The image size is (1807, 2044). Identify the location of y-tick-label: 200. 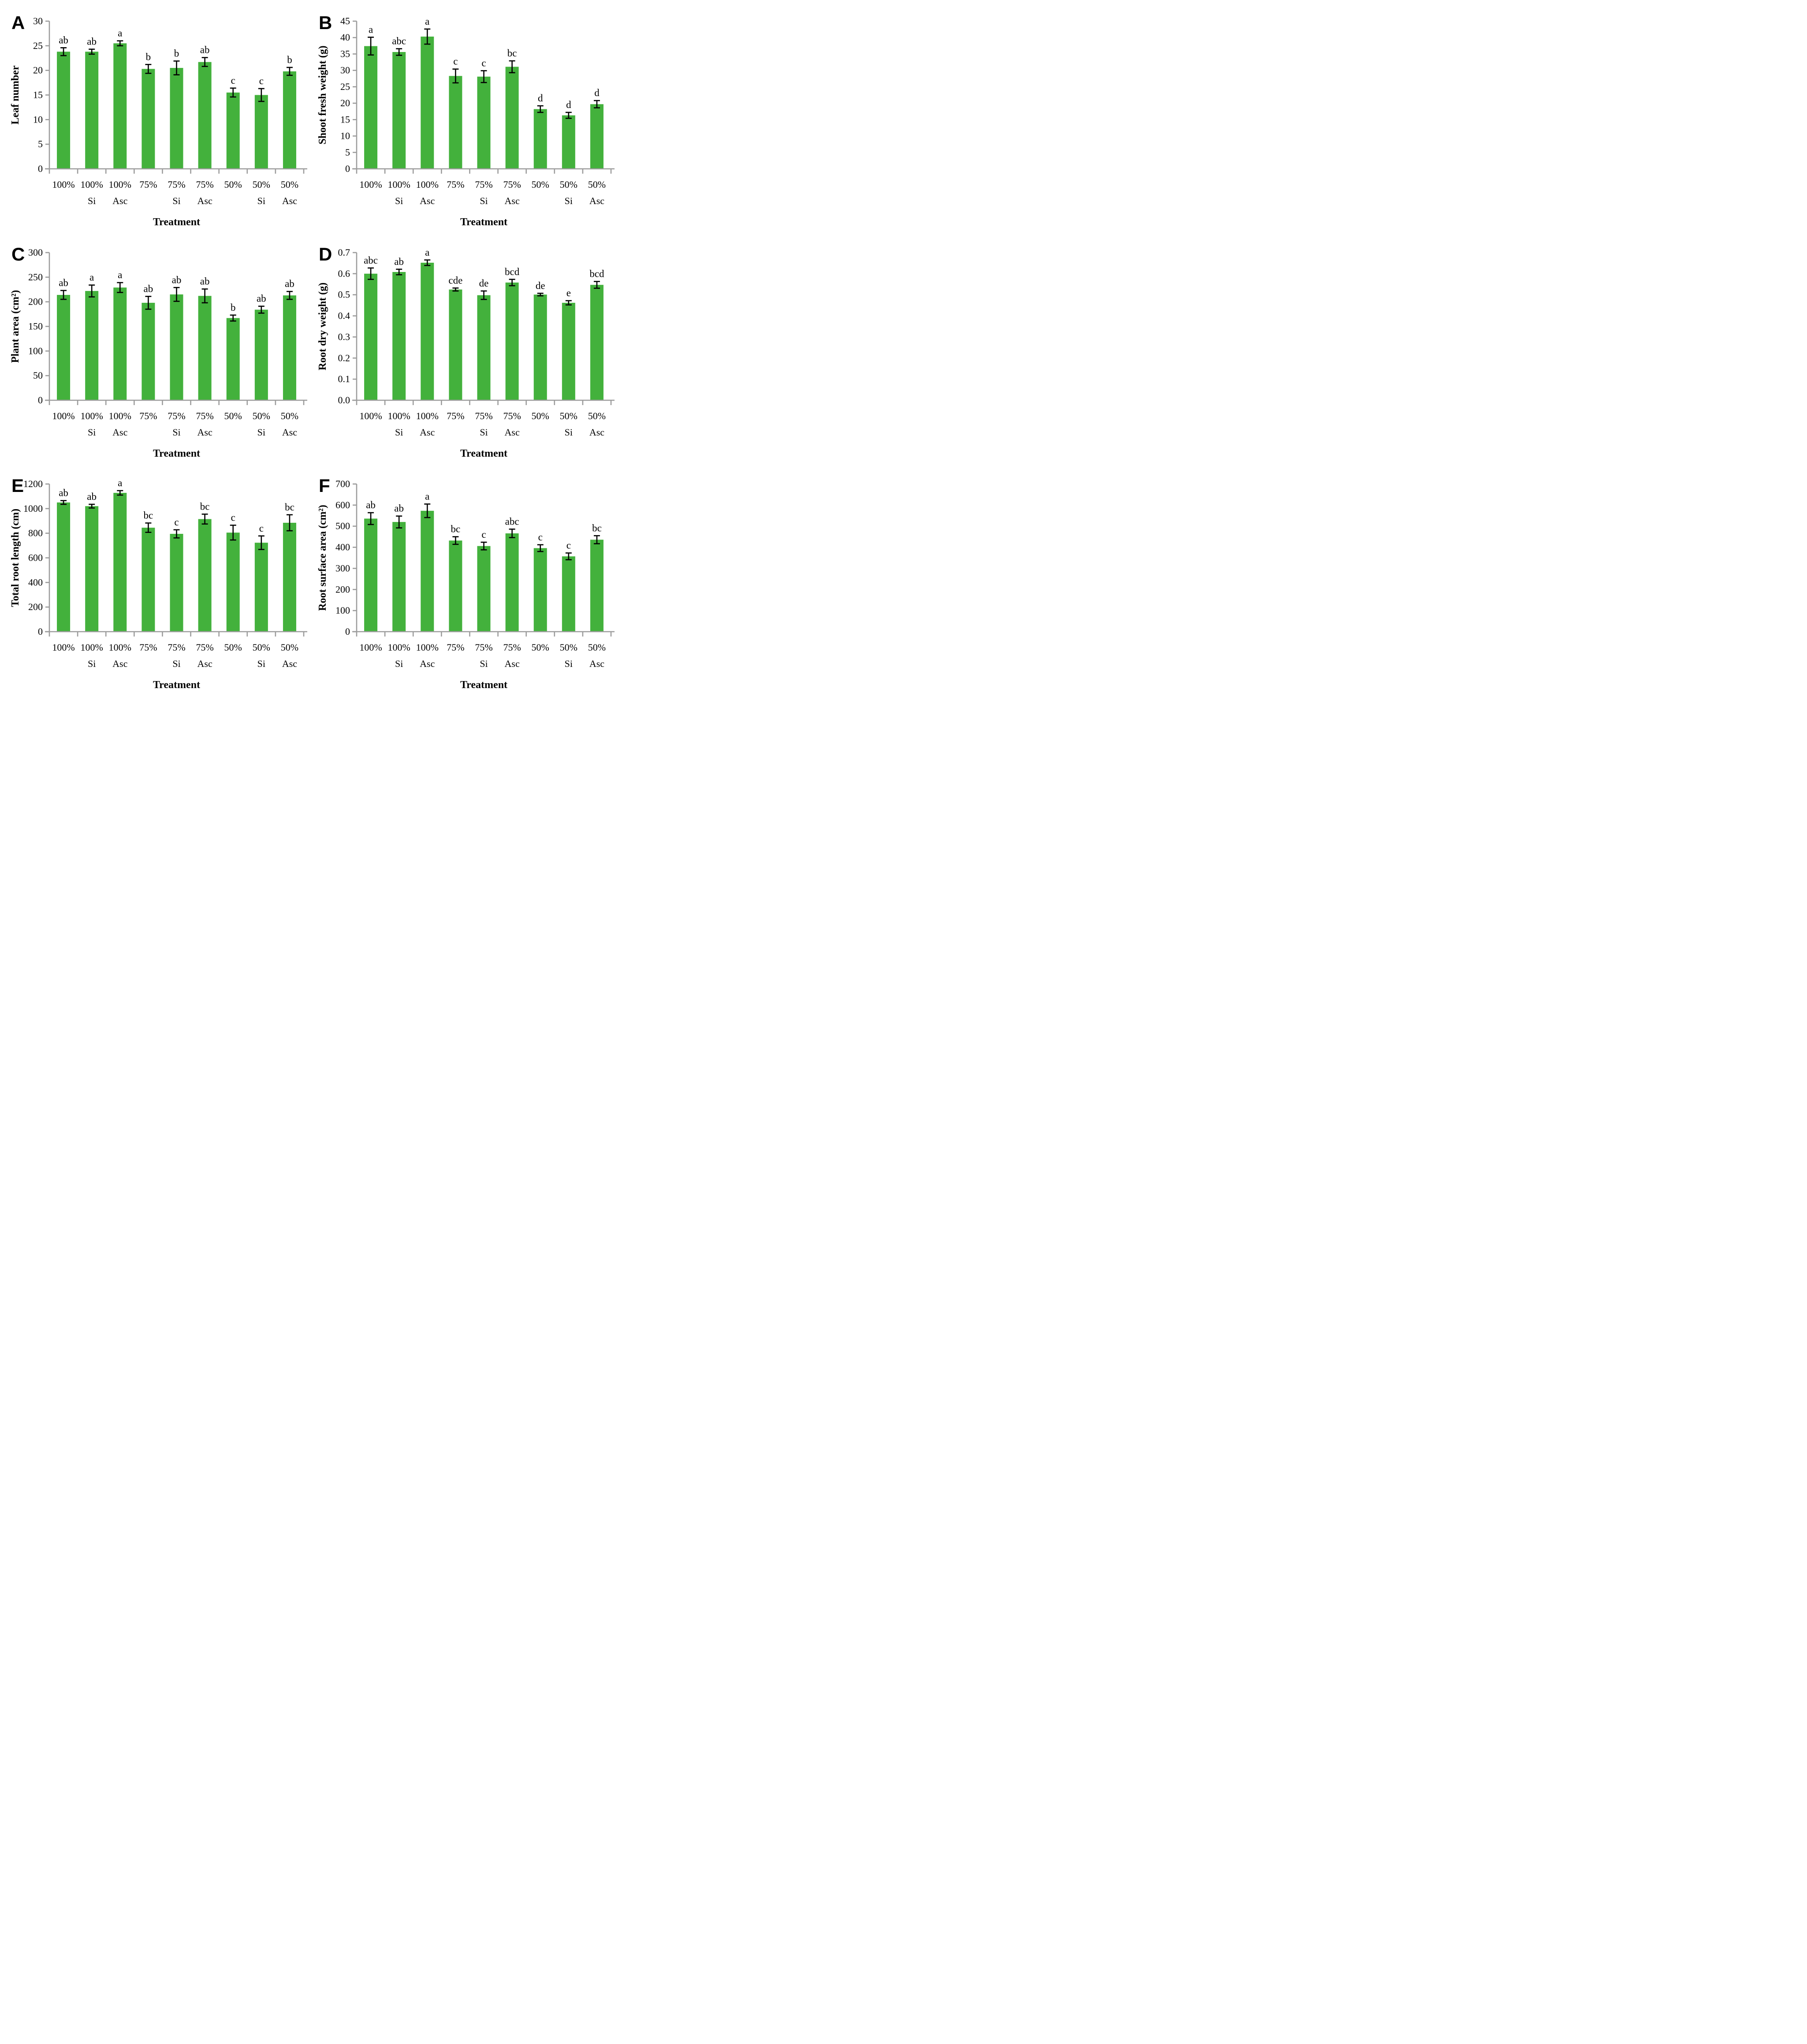
(342, 589).